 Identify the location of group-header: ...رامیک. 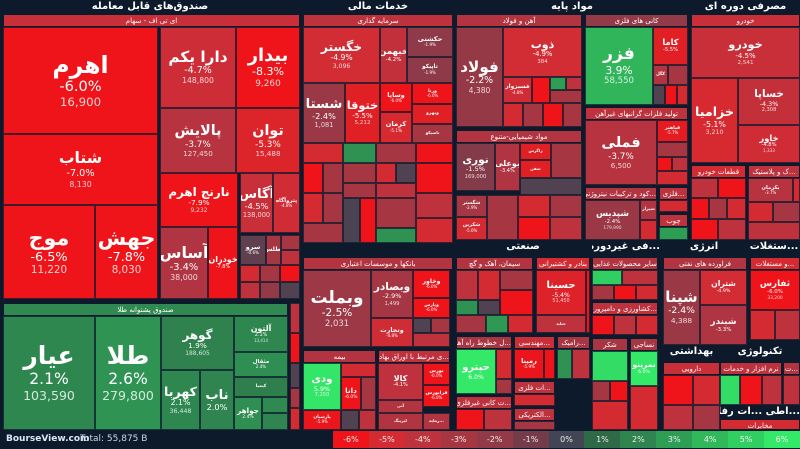
(573, 342).